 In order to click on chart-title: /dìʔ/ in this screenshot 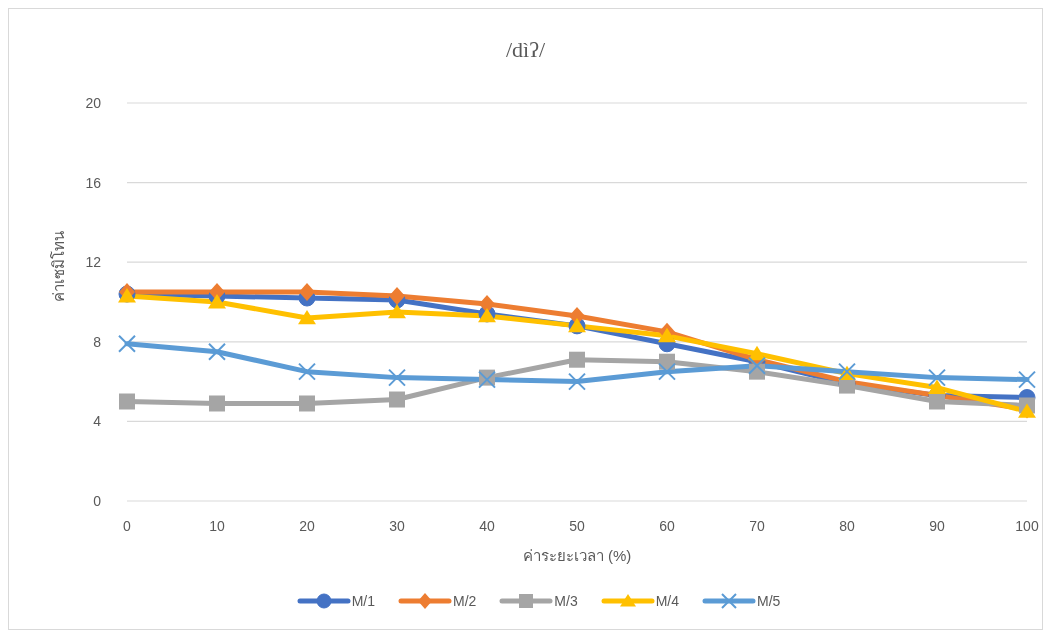, I will do `click(525, 50)`.